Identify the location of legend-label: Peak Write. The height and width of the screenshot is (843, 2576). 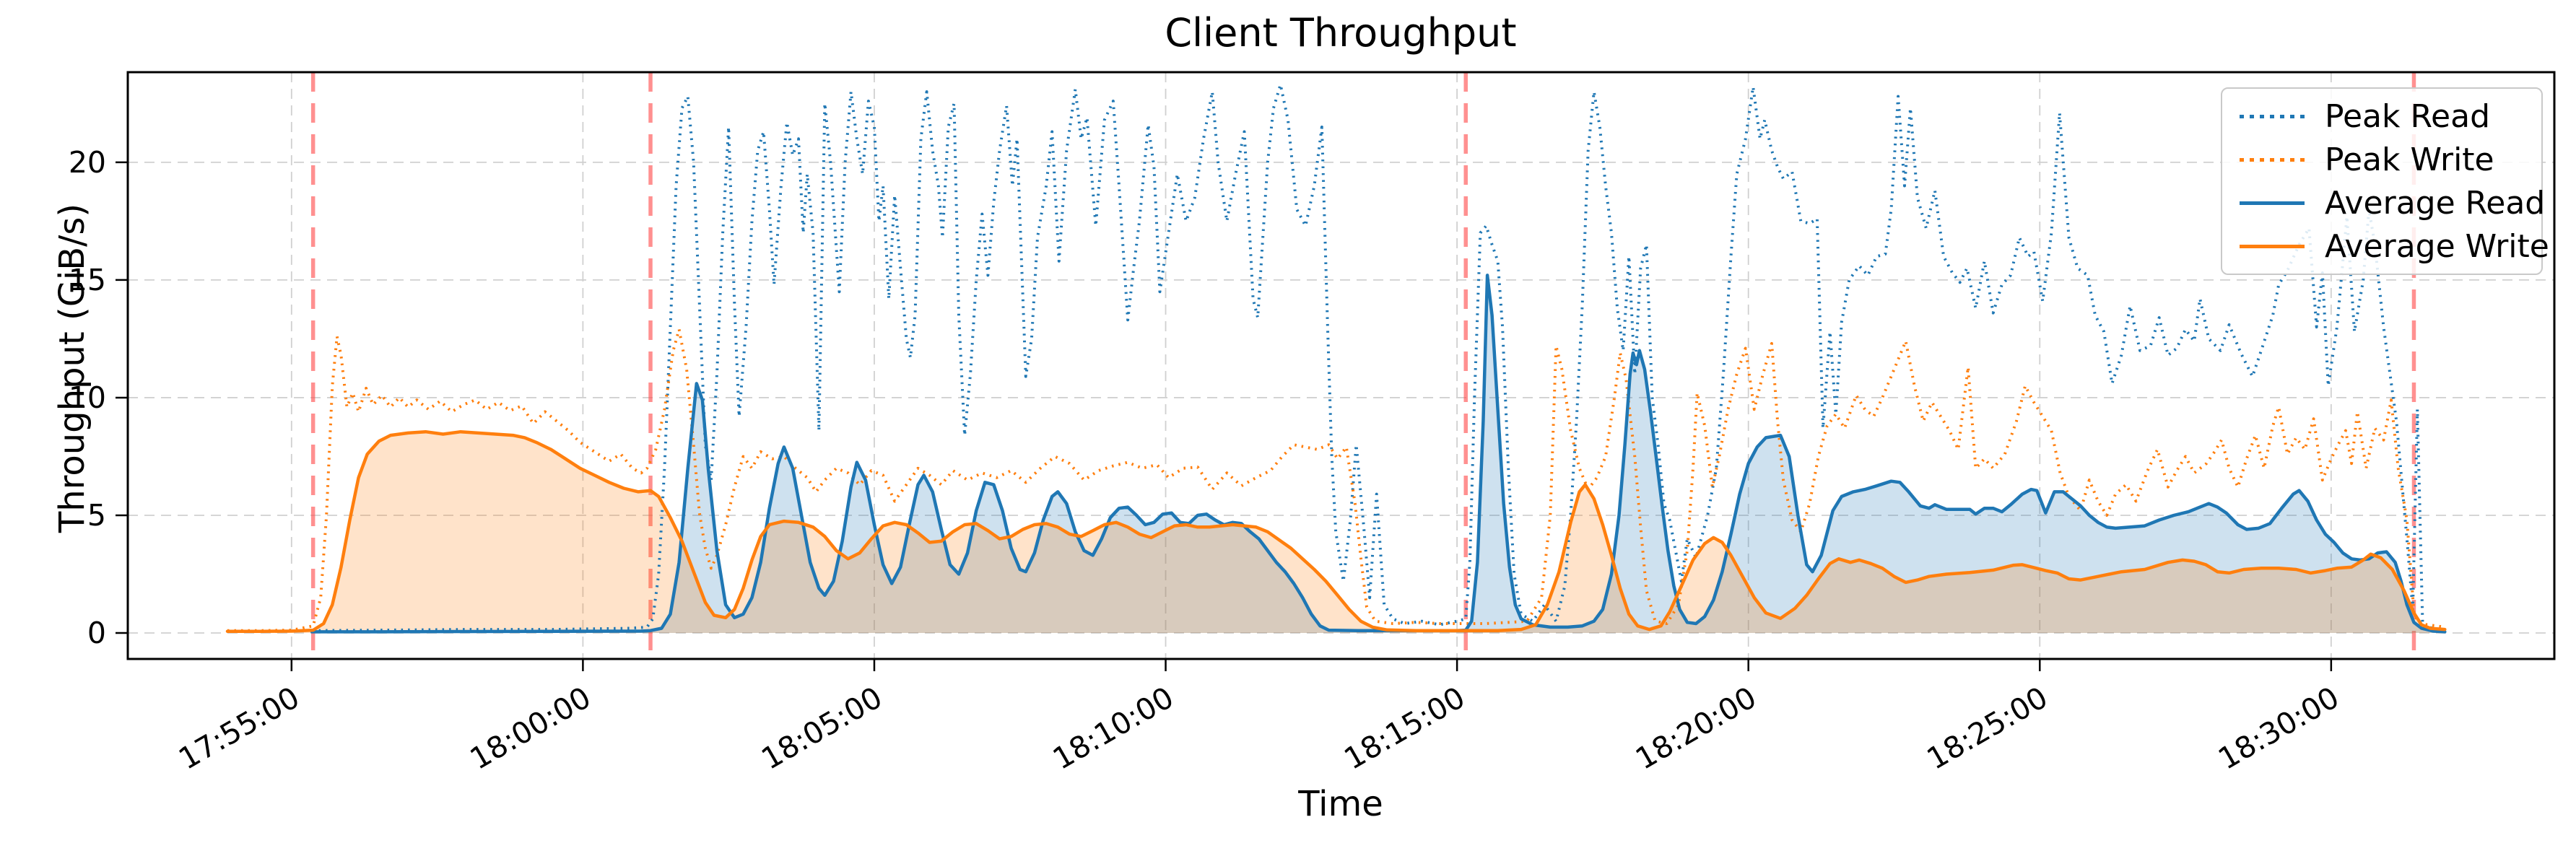
(2409, 159).